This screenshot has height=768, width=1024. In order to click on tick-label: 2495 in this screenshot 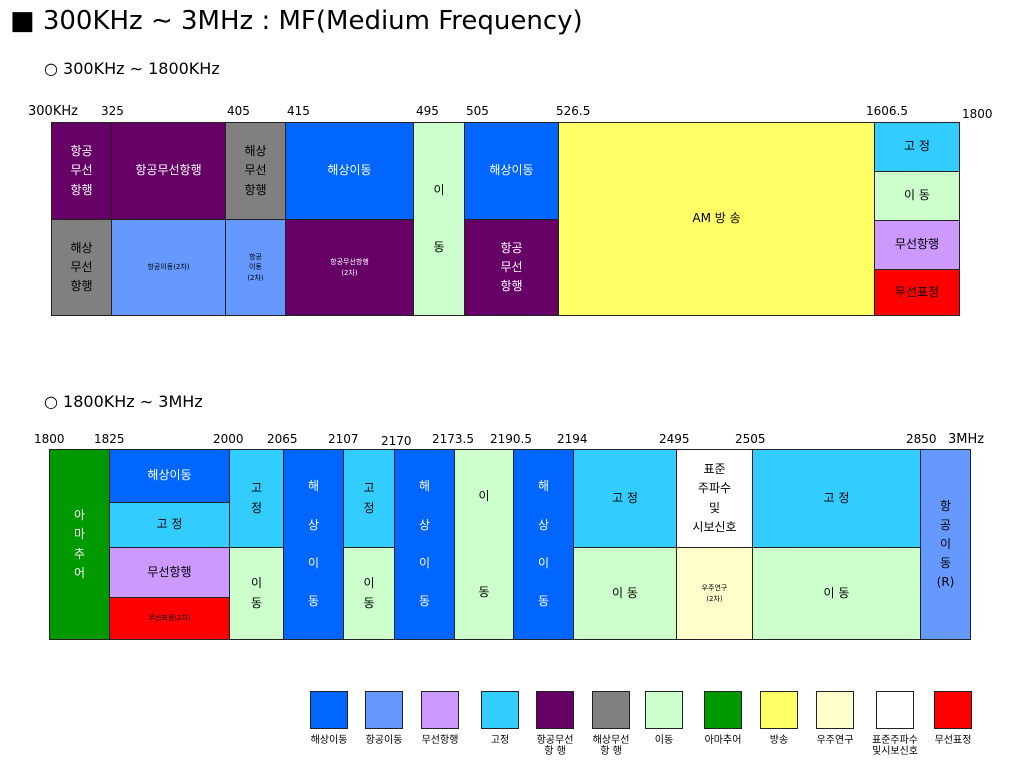, I will do `click(674, 439)`.